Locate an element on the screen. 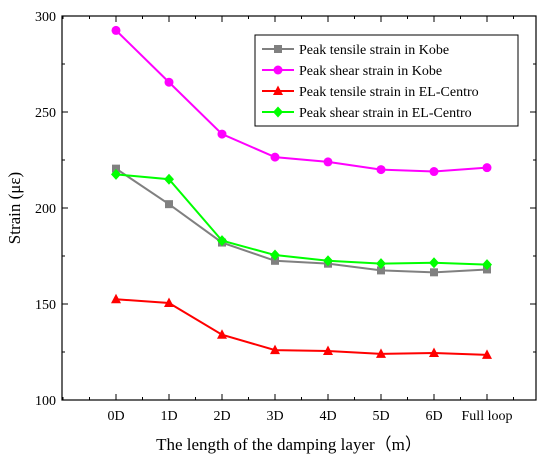 This screenshot has height=465, width=550. legend-item: Peak shear strain in Kobe is located at coordinates (352, 71).